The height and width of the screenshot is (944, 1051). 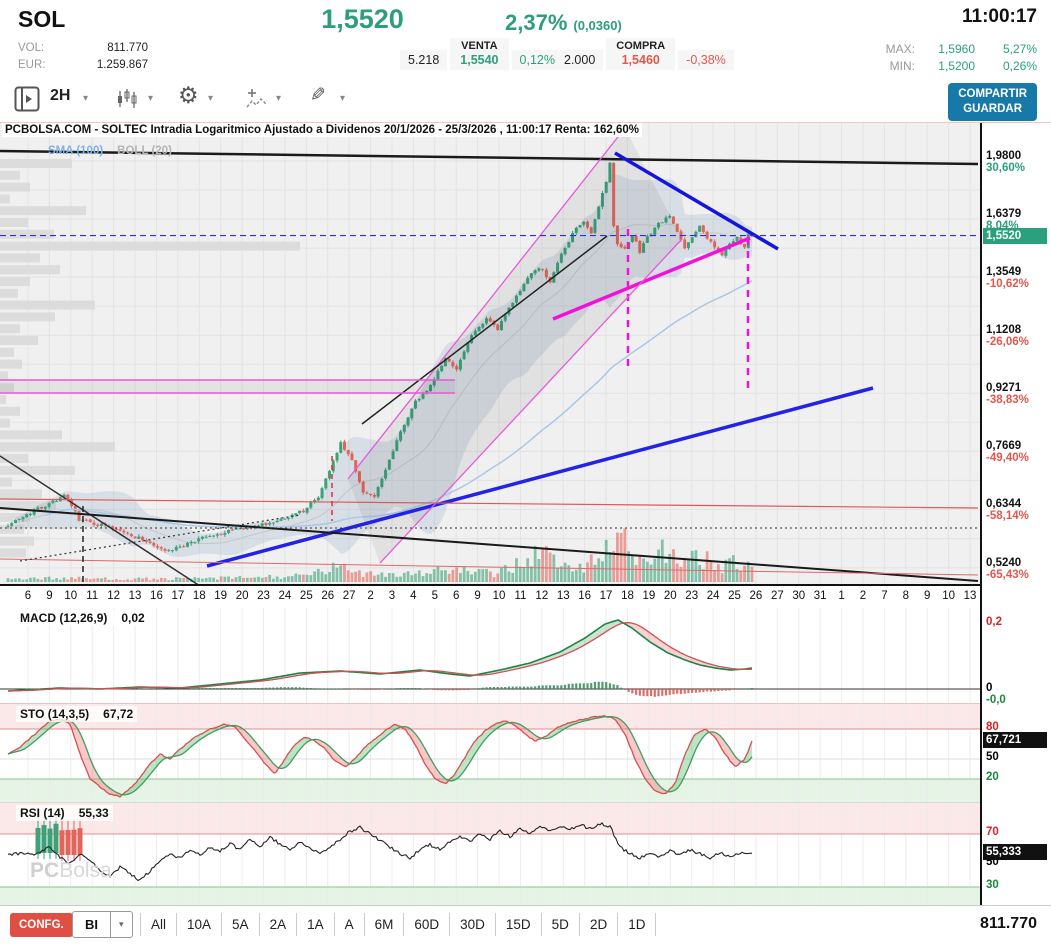 What do you see at coordinates (542, 596) in the screenshot?
I see `x-axis-label: 12` at bounding box center [542, 596].